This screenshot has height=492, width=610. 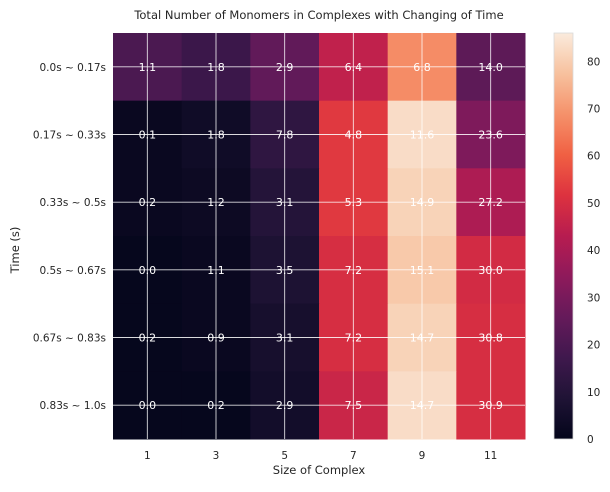 What do you see at coordinates (590, 440) in the screenshot?
I see `colorbar-tick-label: 0` at bounding box center [590, 440].